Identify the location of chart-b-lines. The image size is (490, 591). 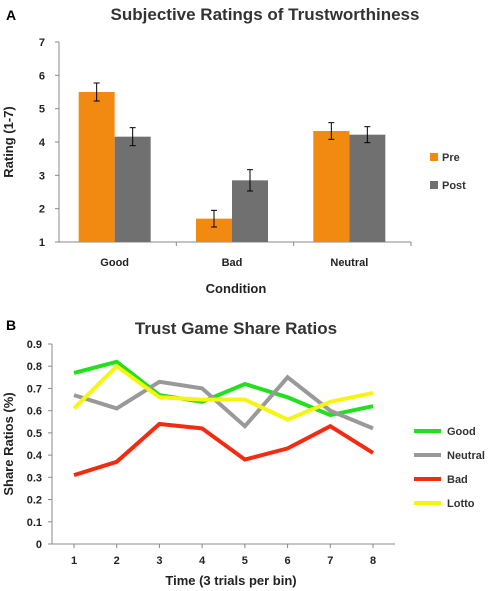
(223, 418).